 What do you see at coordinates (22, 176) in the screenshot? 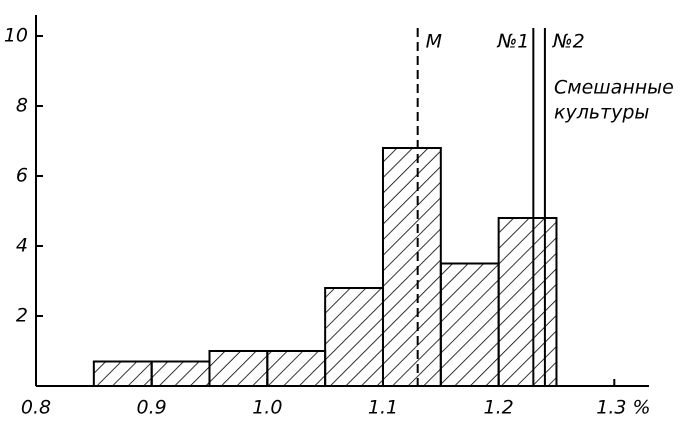
I see `y-tick-label: 6` at bounding box center [22, 176].